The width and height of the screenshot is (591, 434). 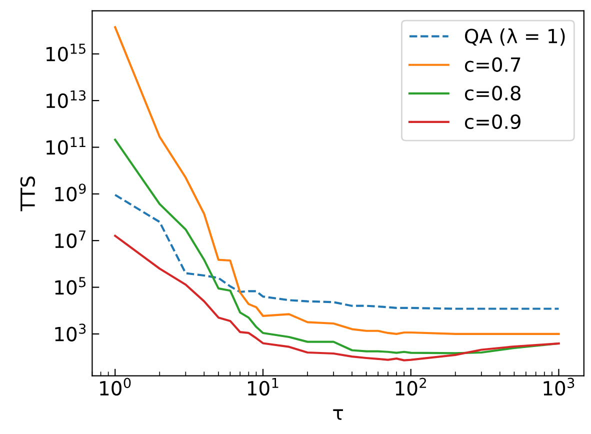 What do you see at coordinates (411, 387) in the screenshot?
I see `x-tick-label: 10$^{2}$` at bounding box center [411, 387].